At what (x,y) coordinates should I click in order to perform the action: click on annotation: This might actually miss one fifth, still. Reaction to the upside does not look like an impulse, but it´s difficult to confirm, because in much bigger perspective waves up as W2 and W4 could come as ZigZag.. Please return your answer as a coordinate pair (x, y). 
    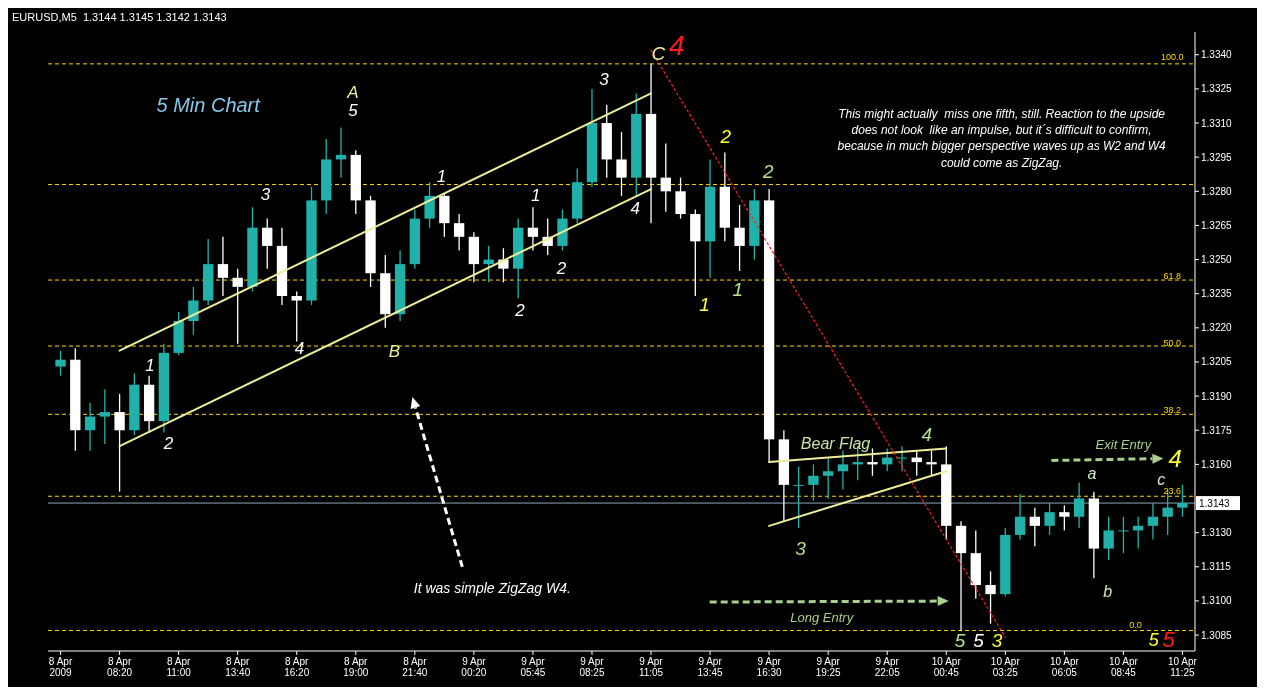
    Looking at the image, I should click on (1002, 138).